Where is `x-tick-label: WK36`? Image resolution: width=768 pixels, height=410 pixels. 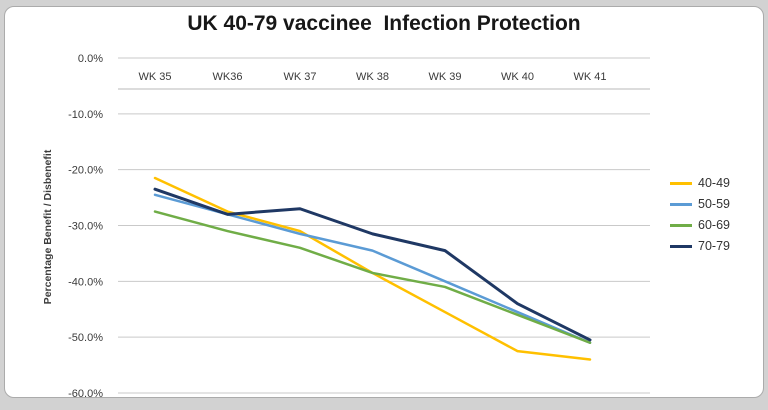
x-tick-label: WK36 is located at coordinates (228, 77).